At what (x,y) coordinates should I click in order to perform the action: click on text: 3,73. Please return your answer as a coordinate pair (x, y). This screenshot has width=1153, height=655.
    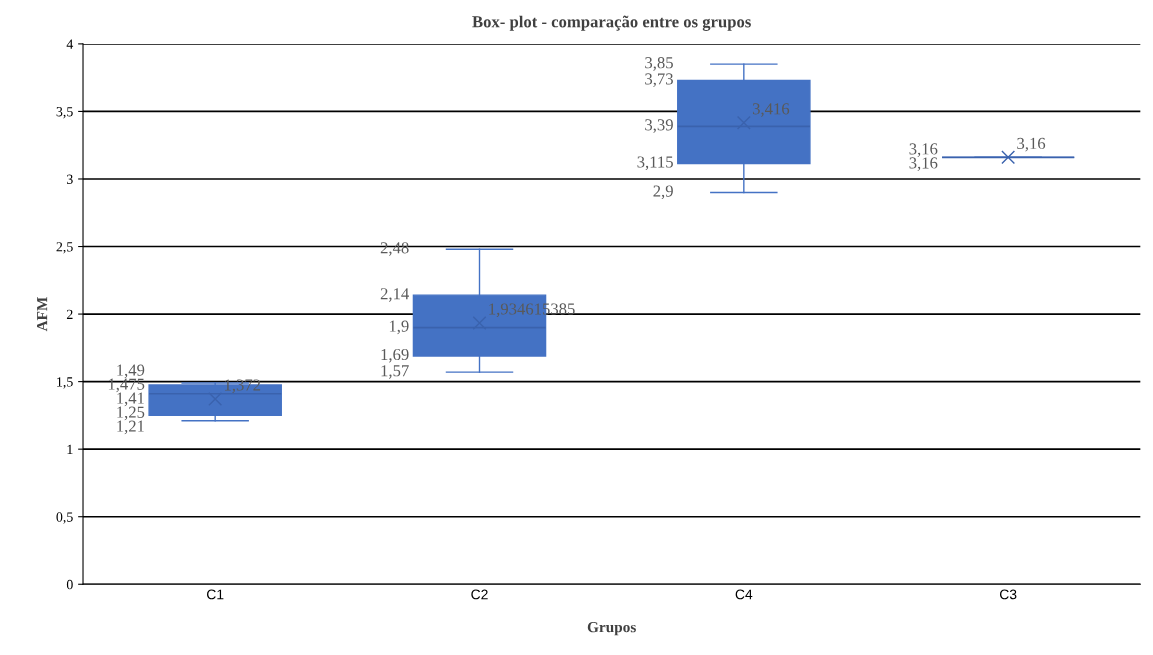
    Looking at the image, I should click on (659, 80).